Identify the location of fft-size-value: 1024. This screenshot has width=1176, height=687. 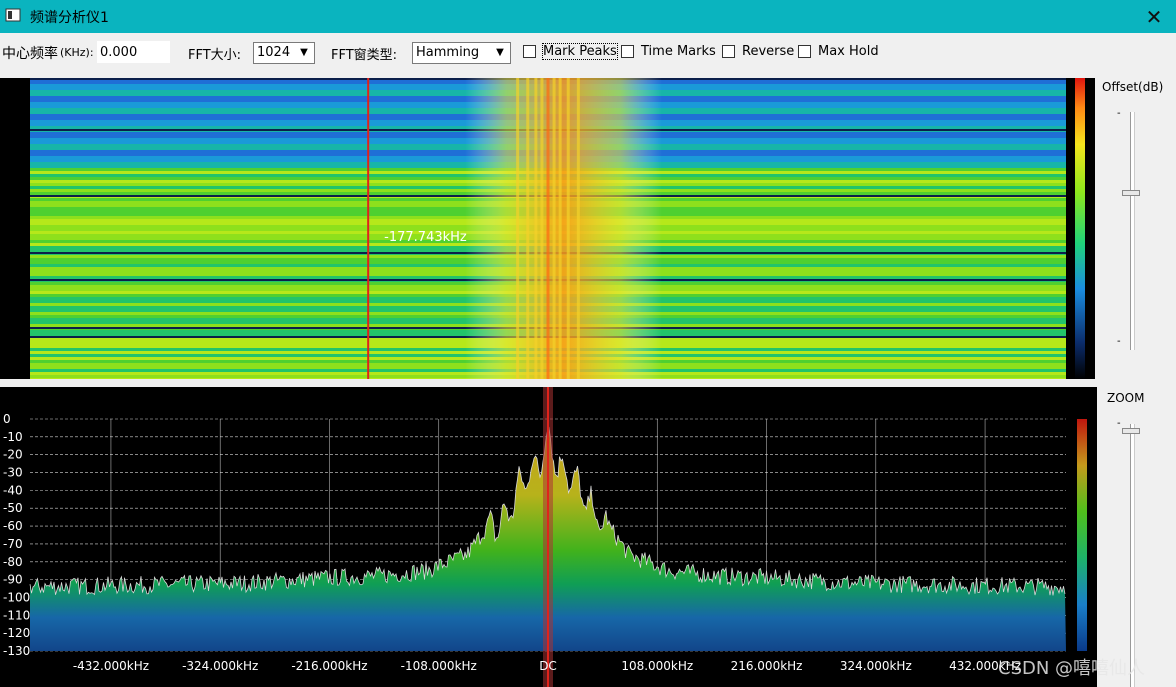
(274, 52).